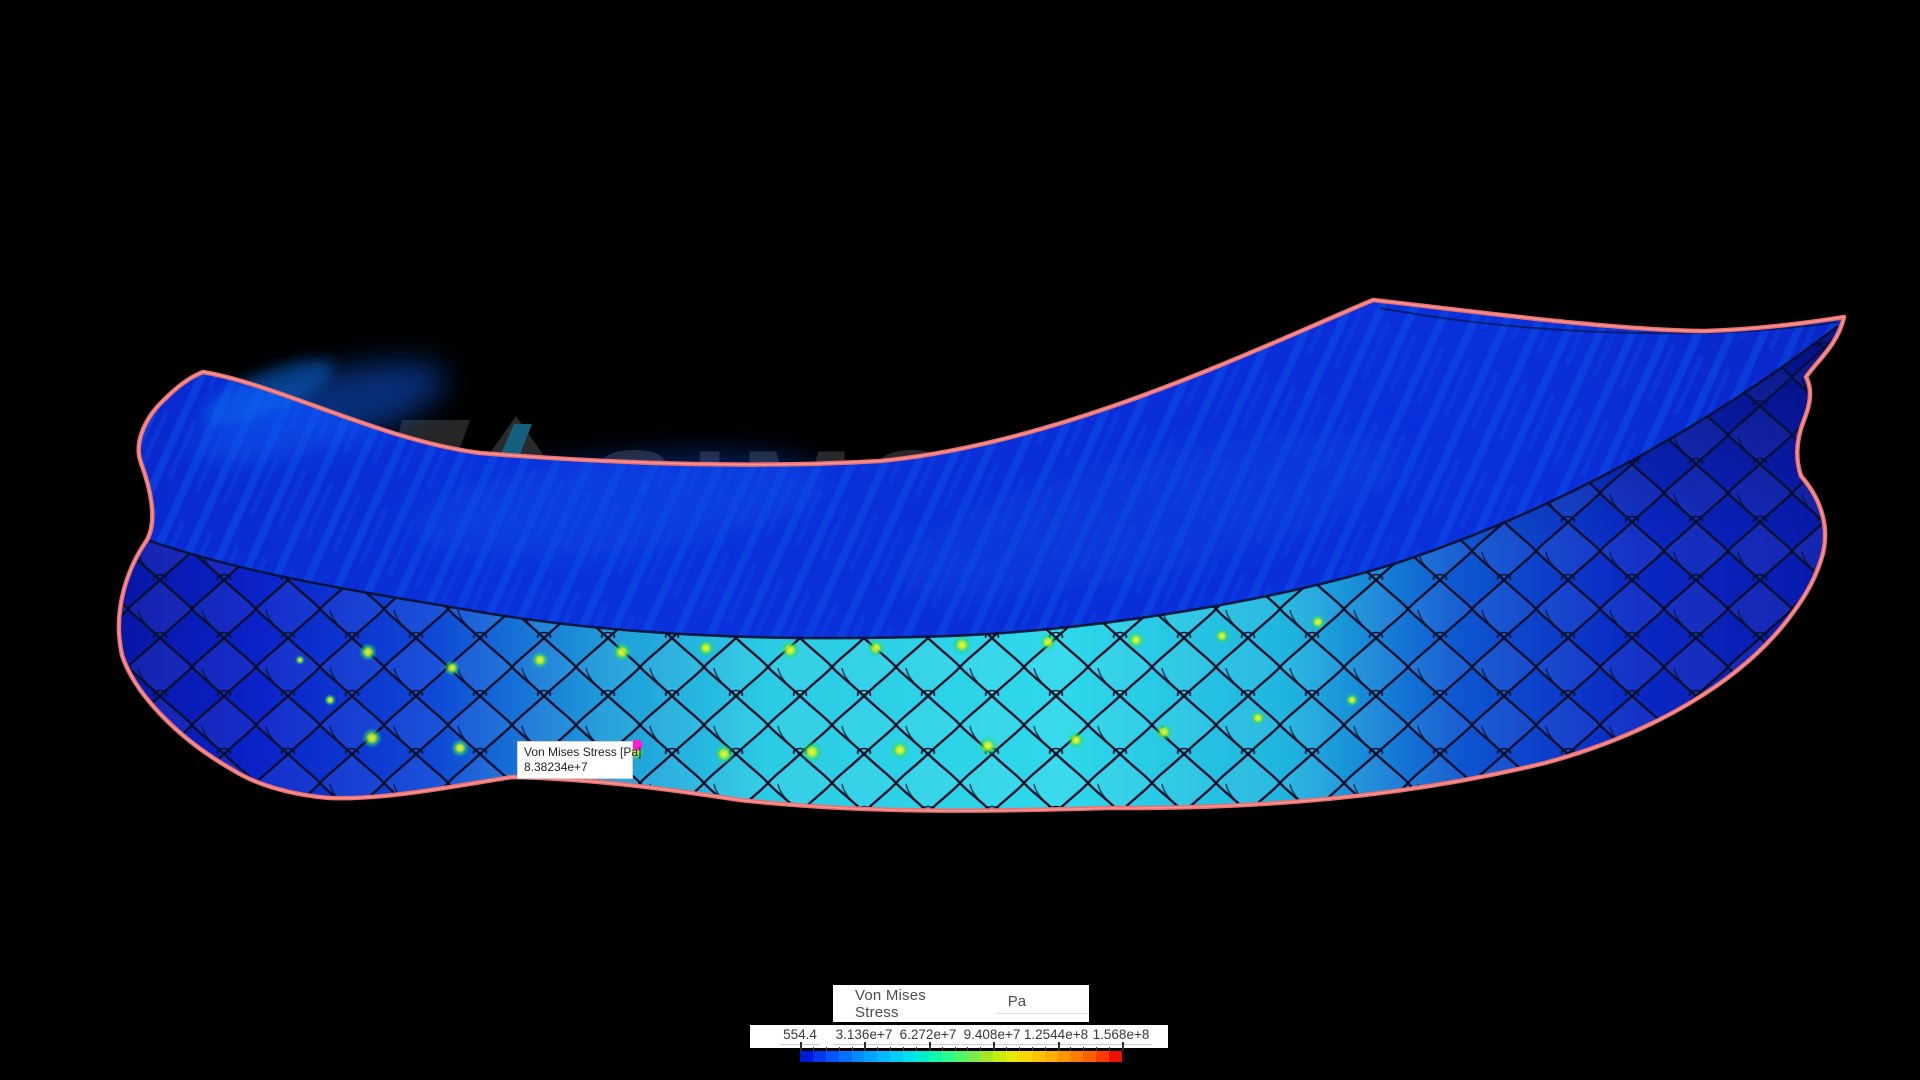 The image size is (1920, 1080). What do you see at coordinates (961, 1003) in the screenshot?
I see `legend-title-box: Von Mises Stress Pa` at bounding box center [961, 1003].